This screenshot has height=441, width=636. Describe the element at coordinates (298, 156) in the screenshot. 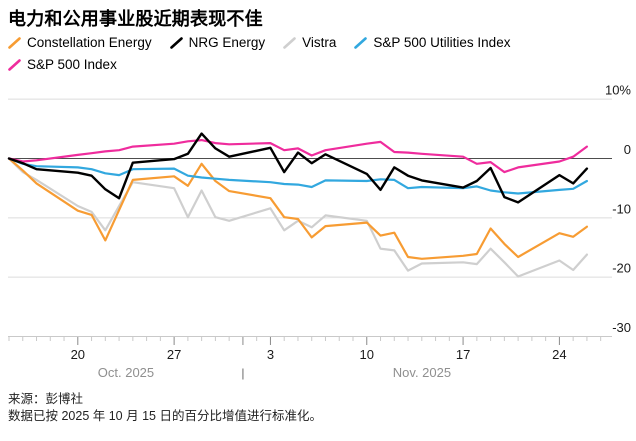

I see `series-line-s-p-500-index` at that location.